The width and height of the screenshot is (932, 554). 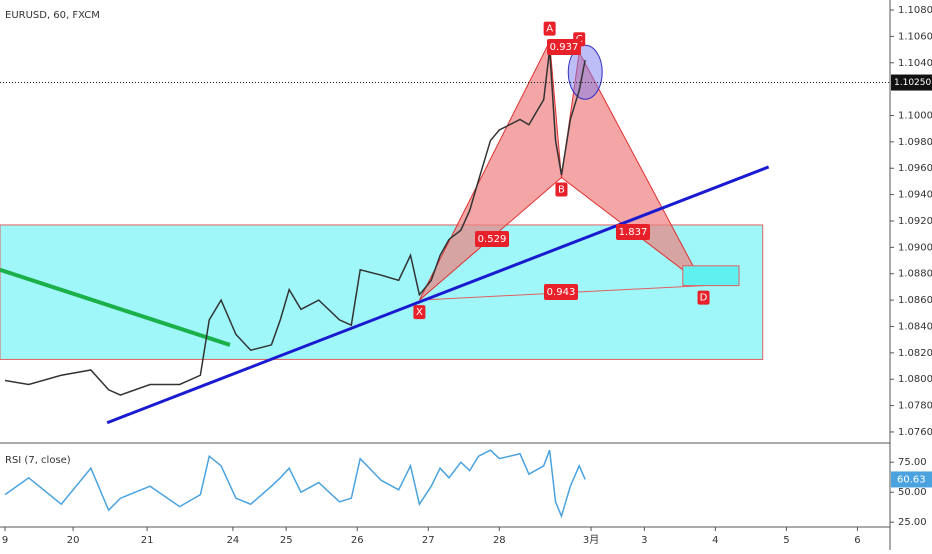 I want to click on point-label: A, so click(x=549, y=29).